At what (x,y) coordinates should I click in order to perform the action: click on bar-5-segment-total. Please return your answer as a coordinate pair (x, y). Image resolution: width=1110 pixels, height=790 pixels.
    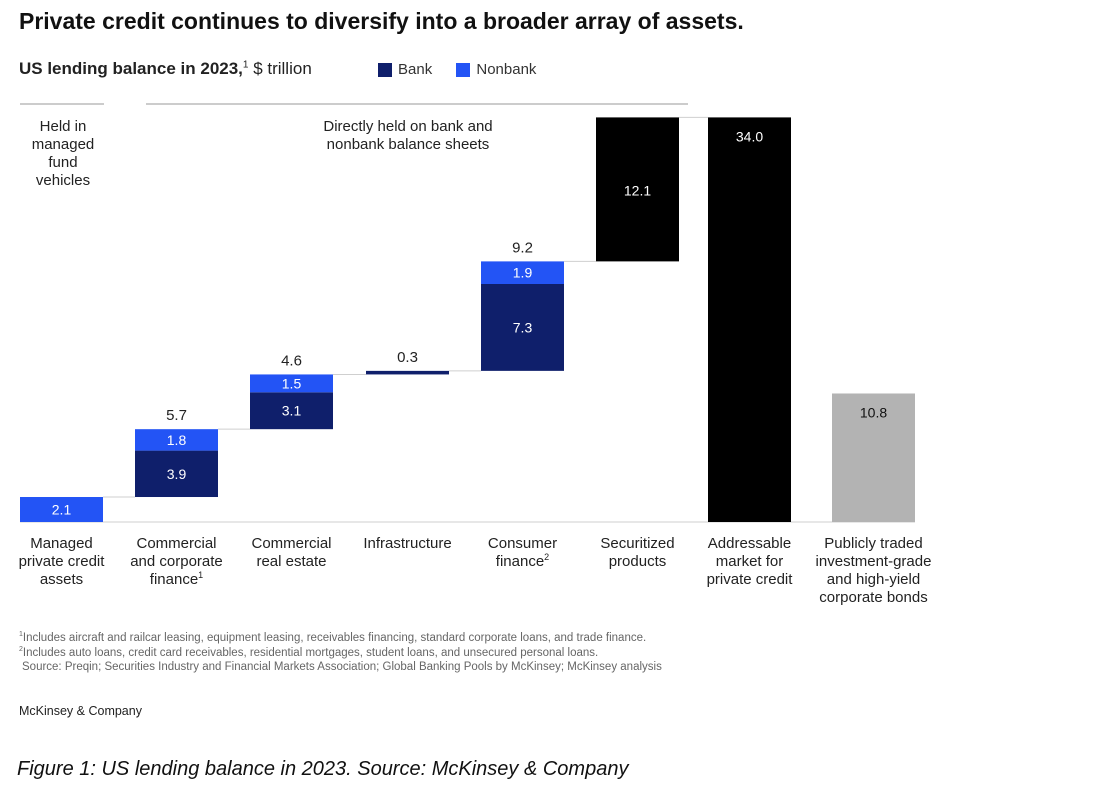
    Looking at the image, I should click on (637, 189).